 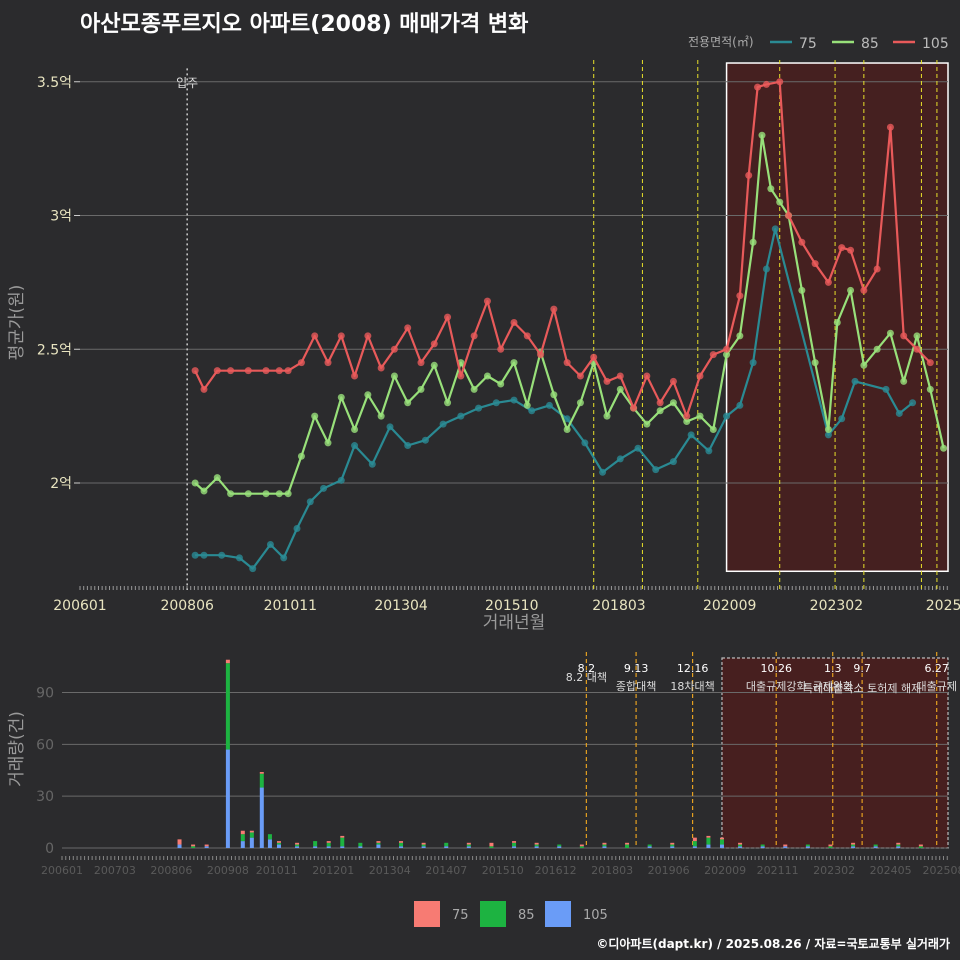 What do you see at coordinates (936, 668) in the screenshot?
I see `policy-date-label: 6.27` at bounding box center [936, 668].